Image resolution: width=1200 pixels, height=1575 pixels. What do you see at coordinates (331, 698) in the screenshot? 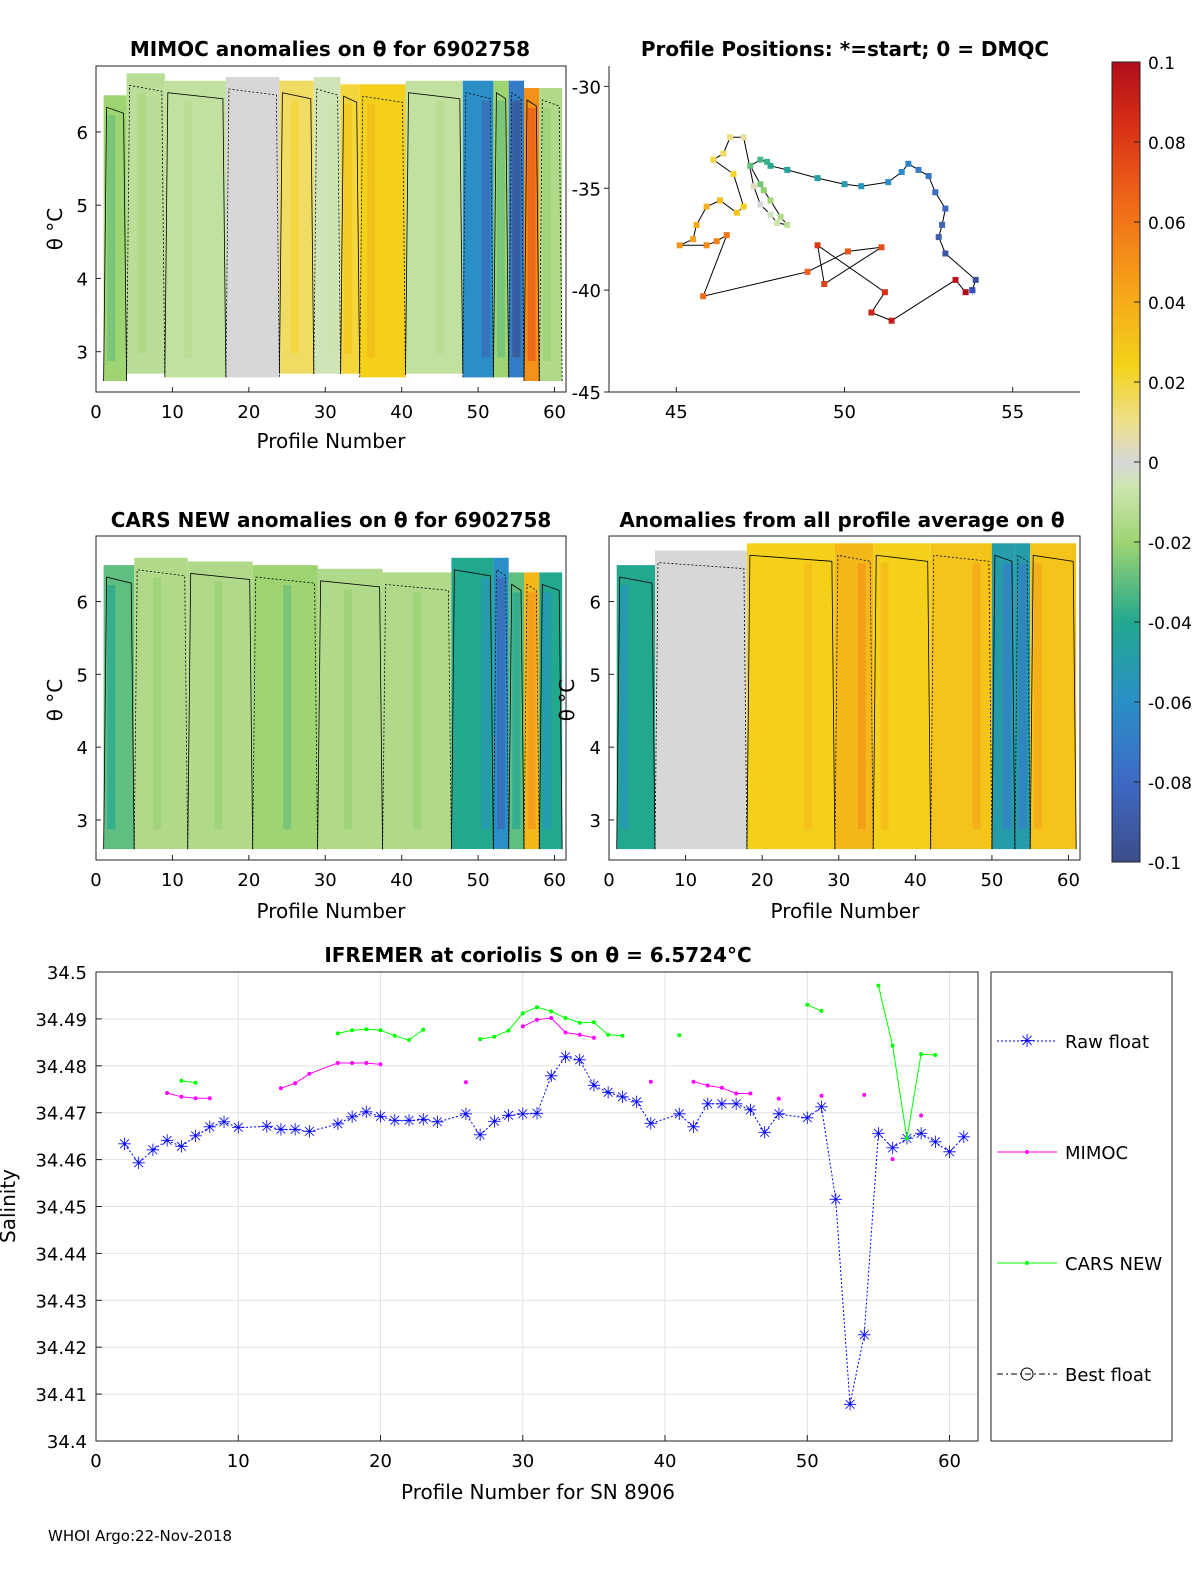
I see `cars-axes-box` at bounding box center [331, 698].